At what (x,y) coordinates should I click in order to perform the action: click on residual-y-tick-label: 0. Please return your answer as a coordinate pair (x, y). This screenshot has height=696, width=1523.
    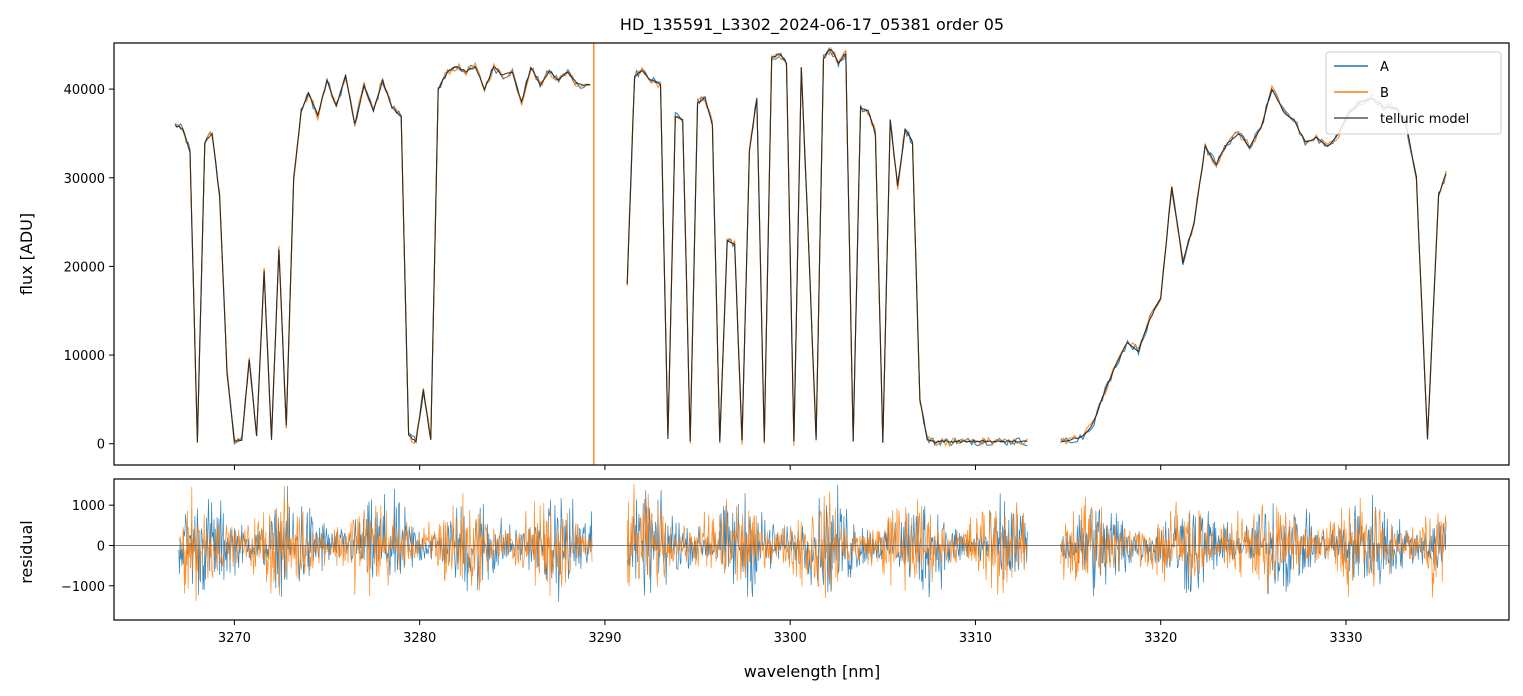
    Looking at the image, I should click on (101, 546).